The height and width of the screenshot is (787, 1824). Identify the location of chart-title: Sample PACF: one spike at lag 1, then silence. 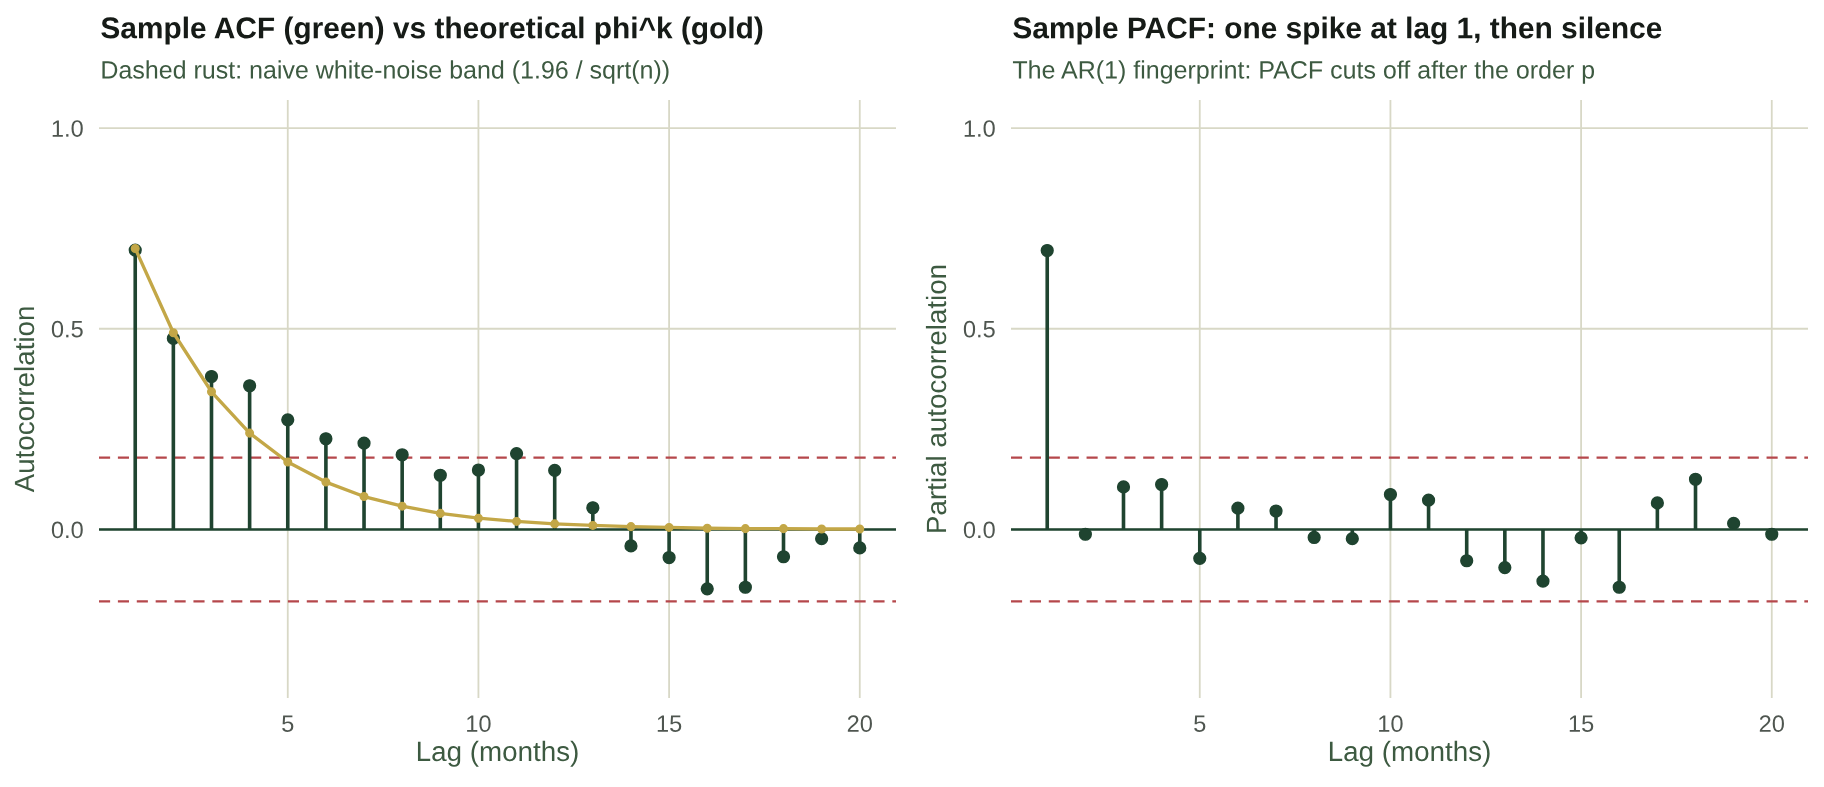
(1337, 30).